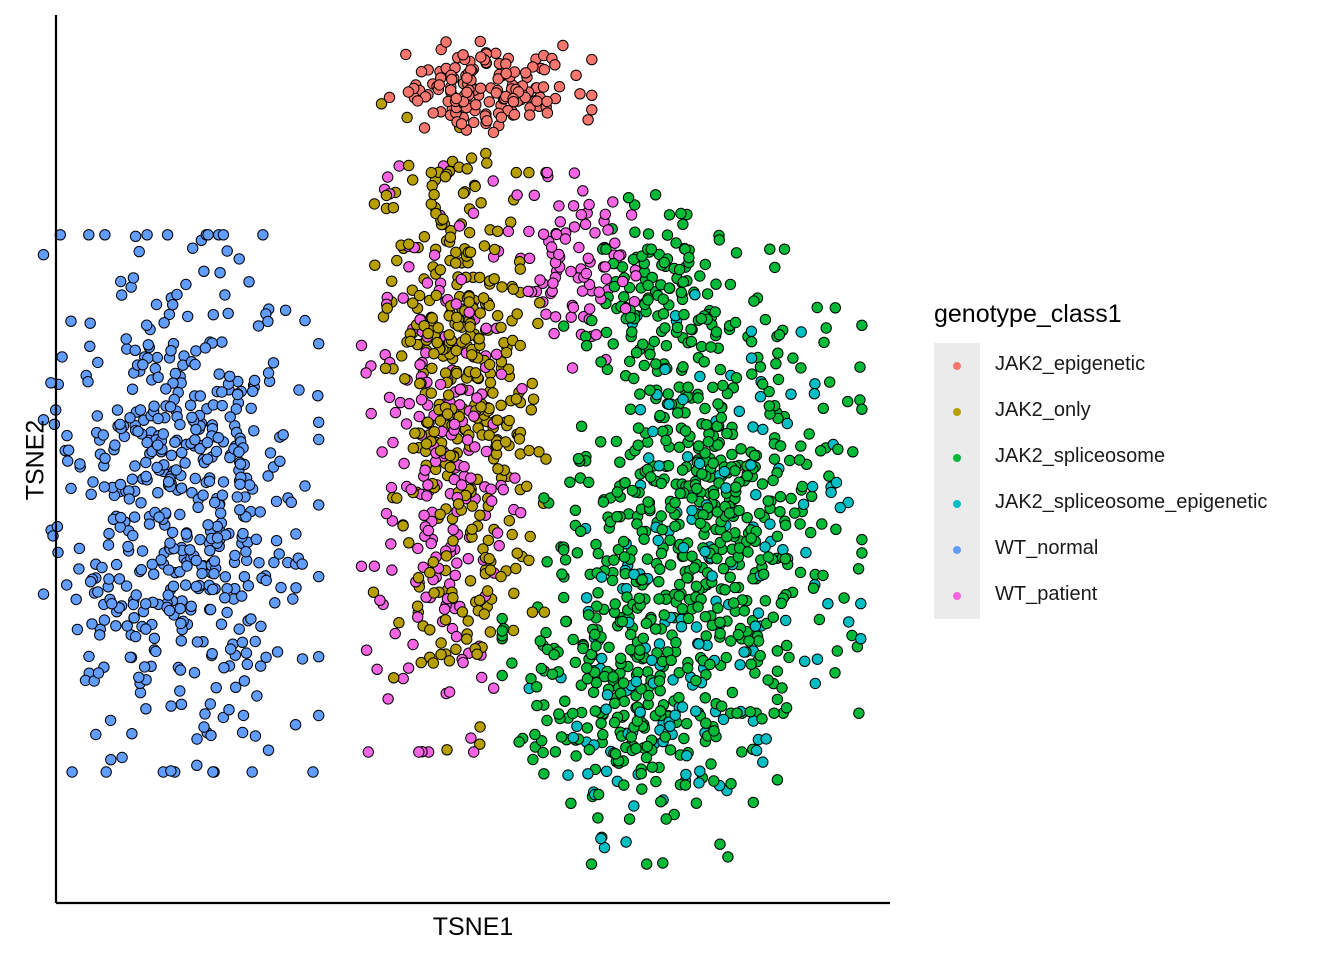  What do you see at coordinates (1049, 458) in the screenshot?
I see `legend-item-jak2-spliceosome: JAK2_spliceosome` at bounding box center [1049, 458].